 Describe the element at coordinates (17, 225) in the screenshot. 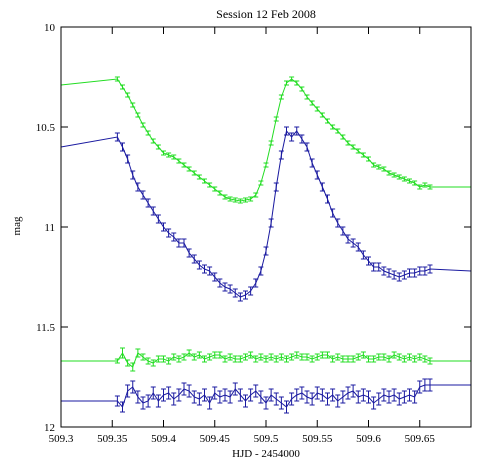

I see `y-axis-label: mag` at that location.